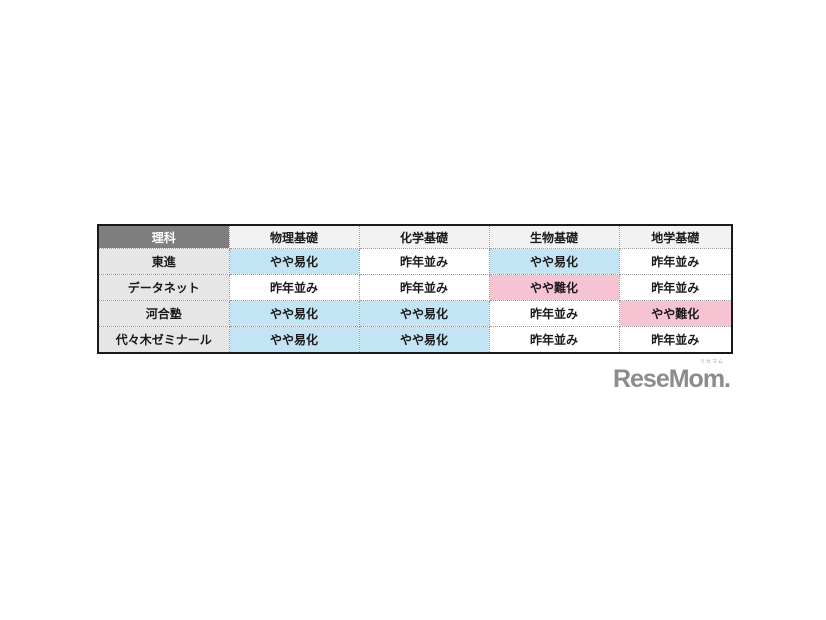 The width and height of the screenshot is (826, 620). I want to click on corner-header-subject: 理科, so click(163, 236).